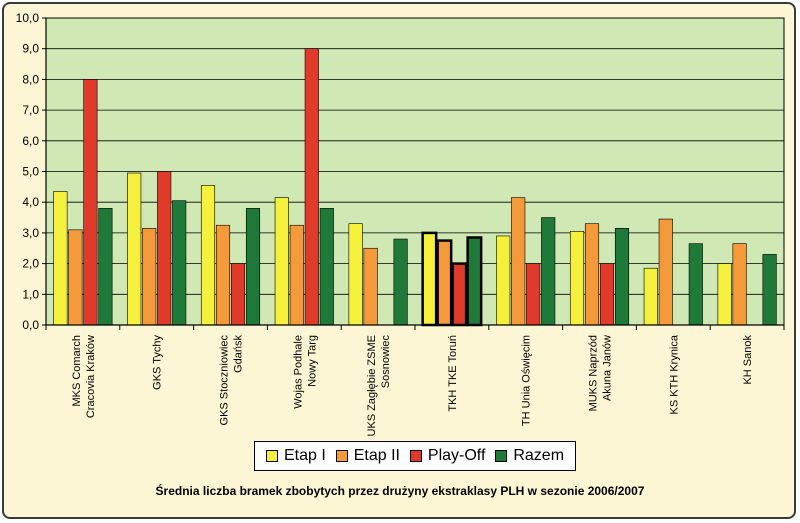 This screenshot has width=800, height=523. I want to click on legend-swatch-razem, so click(501, 456).